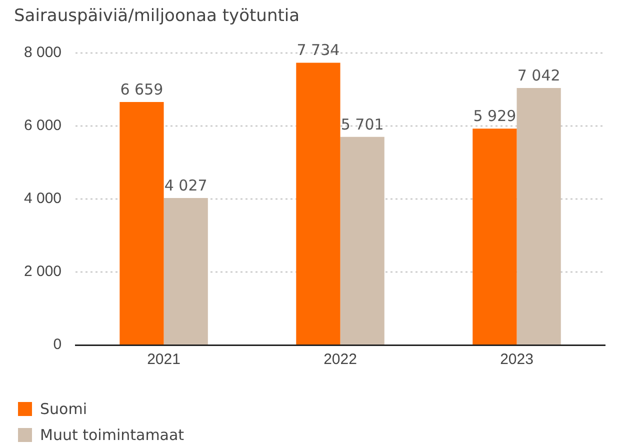  What do you see at coordinates (186, 185) in the screenshot?
I see `data-label: 4 027` at bounding box center [186, 185].